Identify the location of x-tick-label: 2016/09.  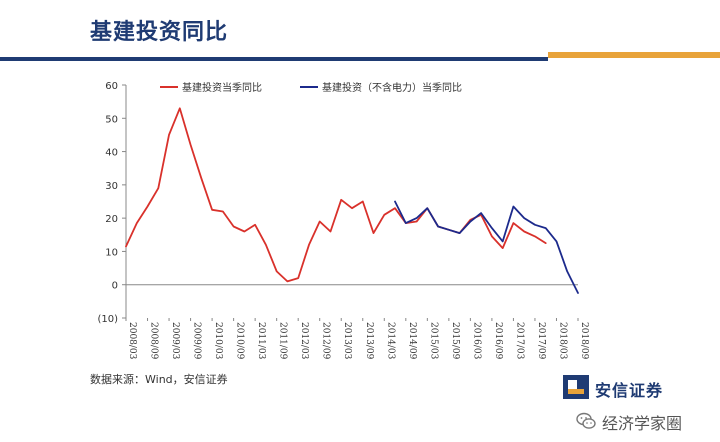
(498, 341).